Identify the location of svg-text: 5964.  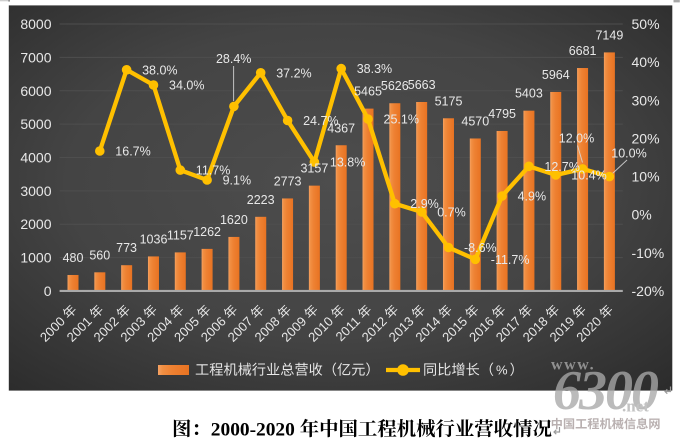
(556, 75).